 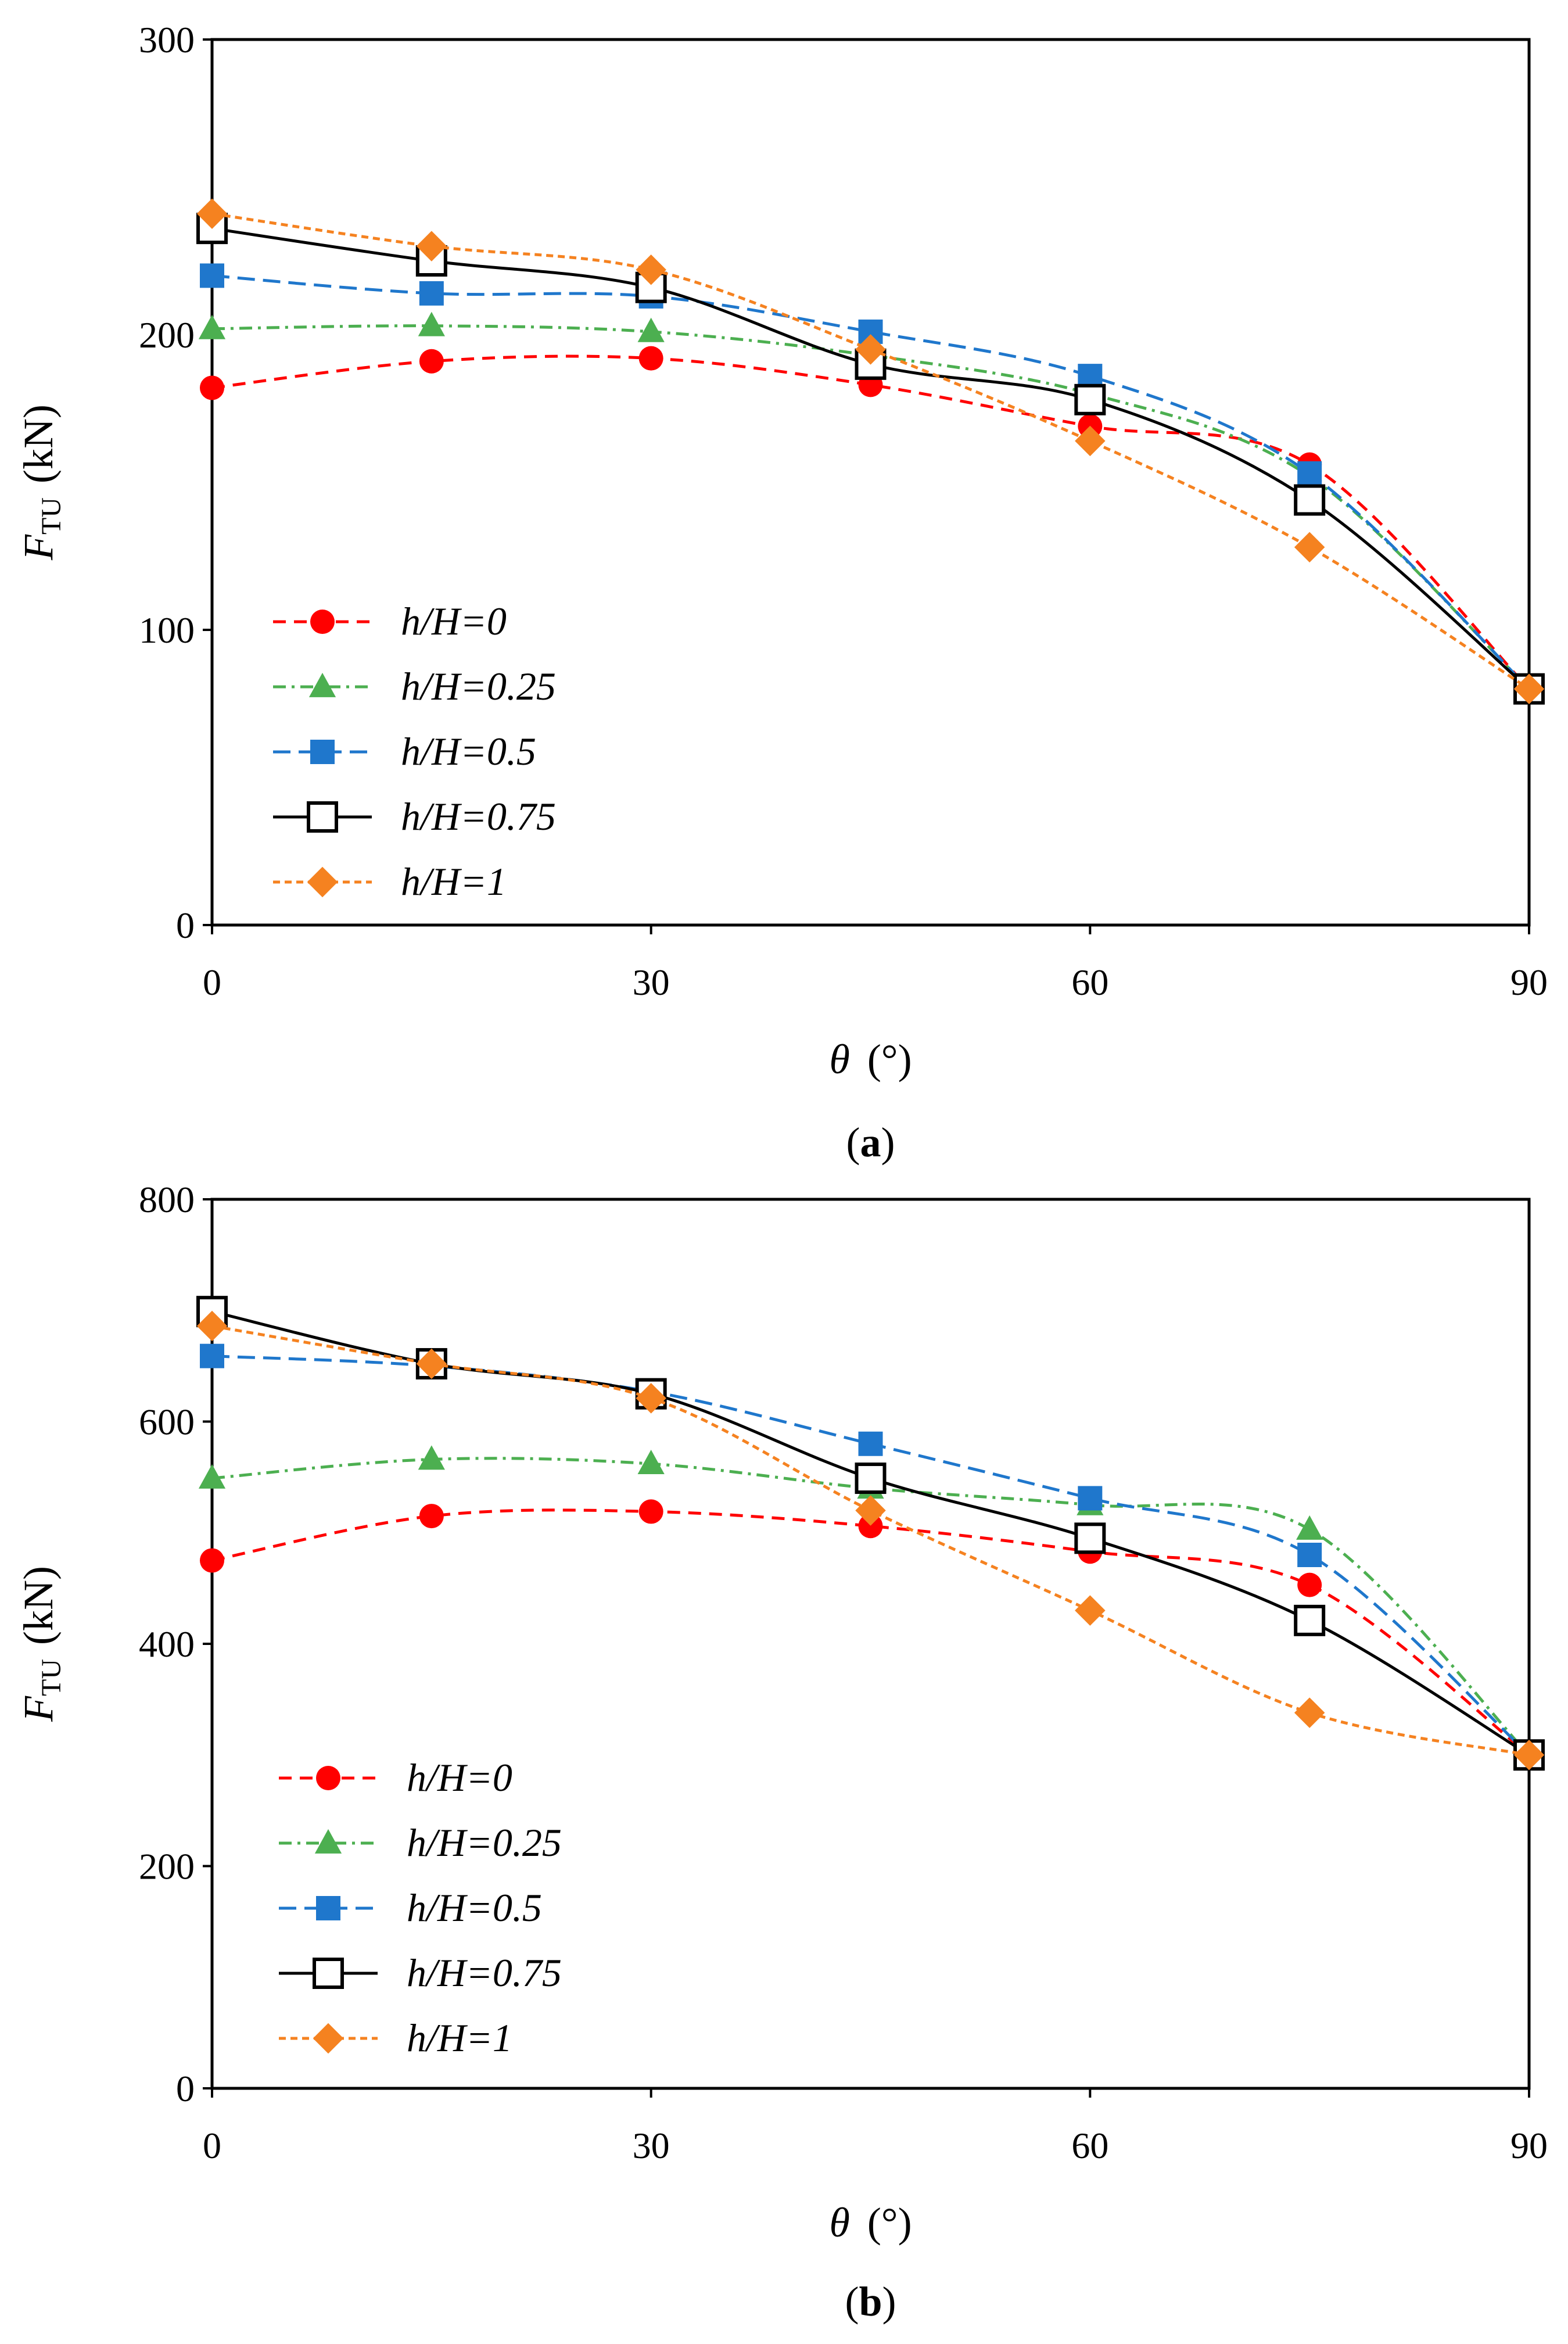 What do you see at coordinates (871, 2301) in the screenshot?
I see `panel-label: (b)` at bounding box center [871, 2301].